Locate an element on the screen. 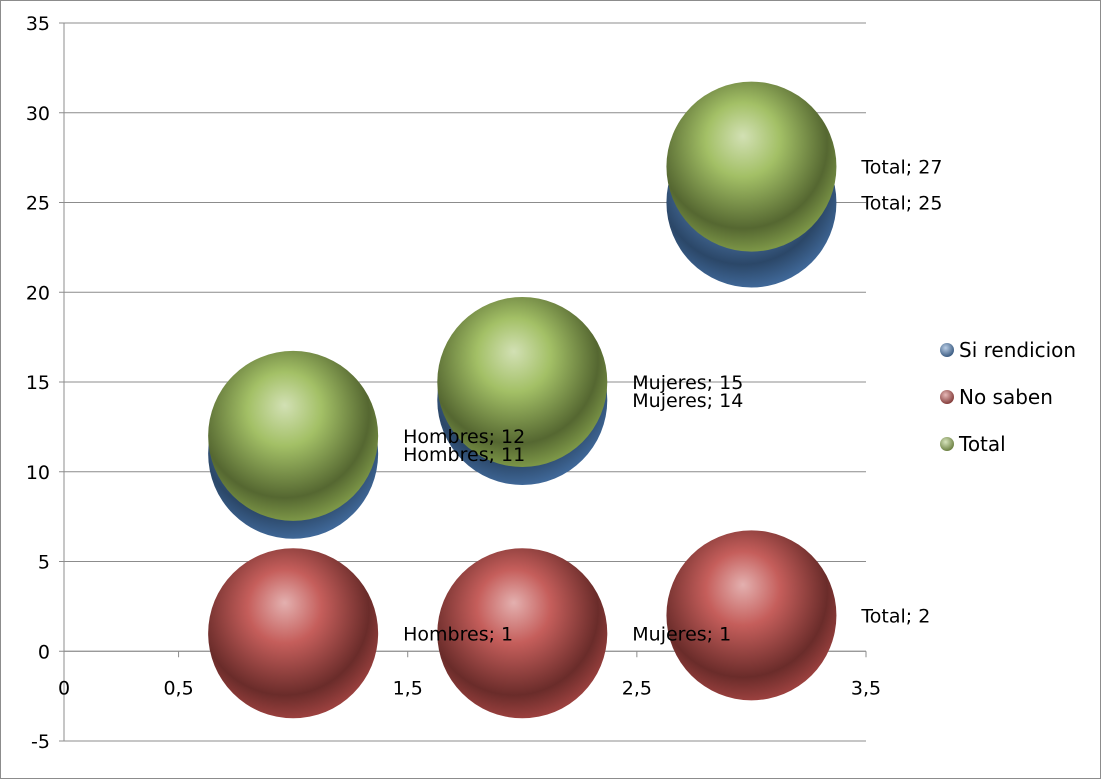 The image size is (1103, 781). x-tick-label: 0,5 is located at coordinates (178, 688).